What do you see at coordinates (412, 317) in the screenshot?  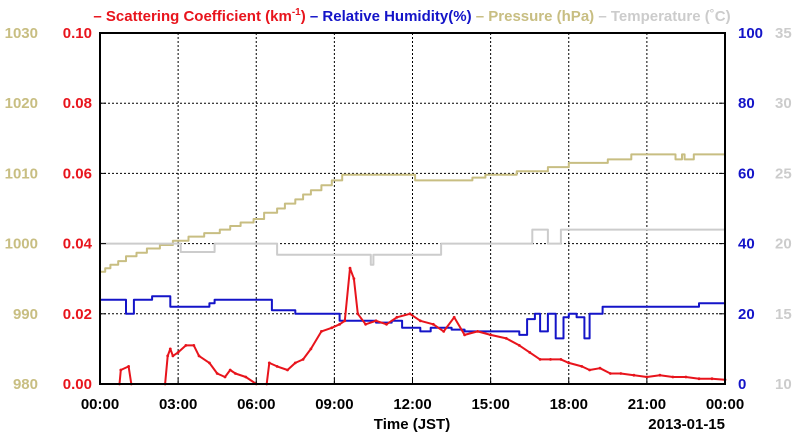 I see `series-line-humidity` at bounding box center [412, 317].